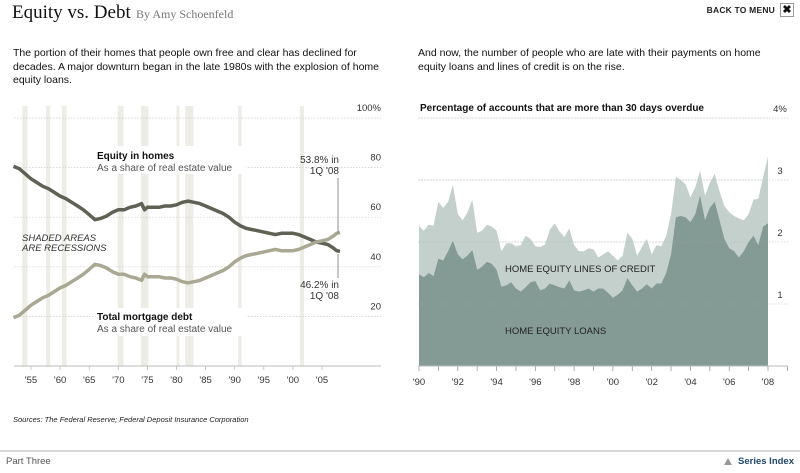 The height and width of the screenshot is (473, 800). What do you see at coordinates (651, 382) in the screenshot?
I see `right-x-tick-label: '02` at bounding box center [651, 382].